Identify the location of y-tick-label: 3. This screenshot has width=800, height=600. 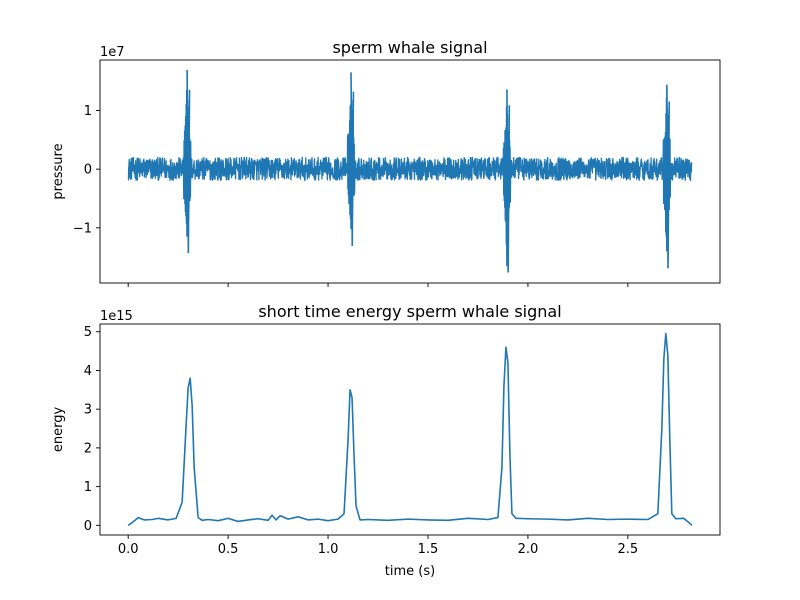
(88, 410).